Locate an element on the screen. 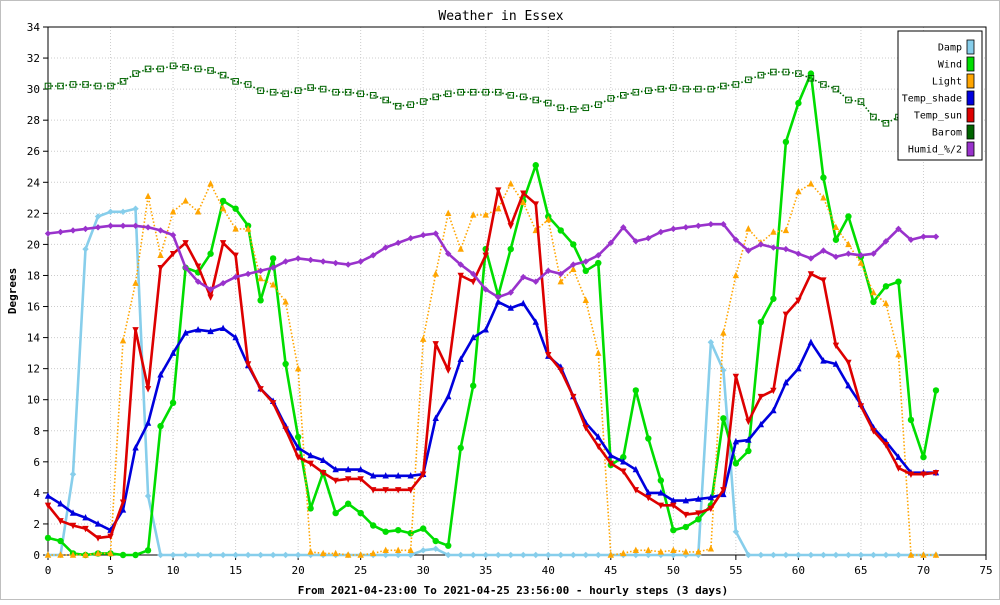 The width and height of the screenshot is (1000, 605). legend-swatch is located at coordinates (970, 149).